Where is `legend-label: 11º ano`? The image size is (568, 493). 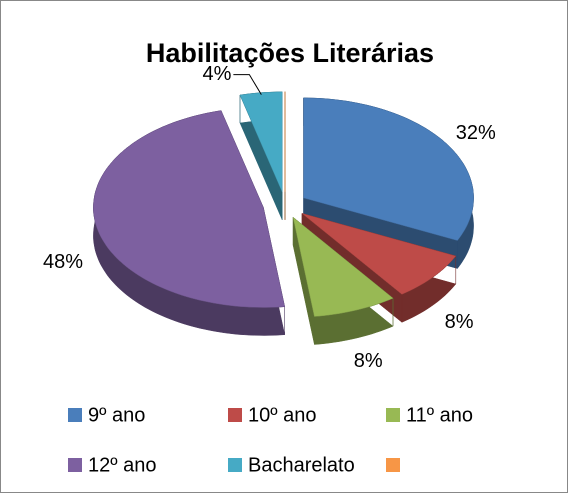
legend-label: 11º ano is located at coordinates (439, 415).